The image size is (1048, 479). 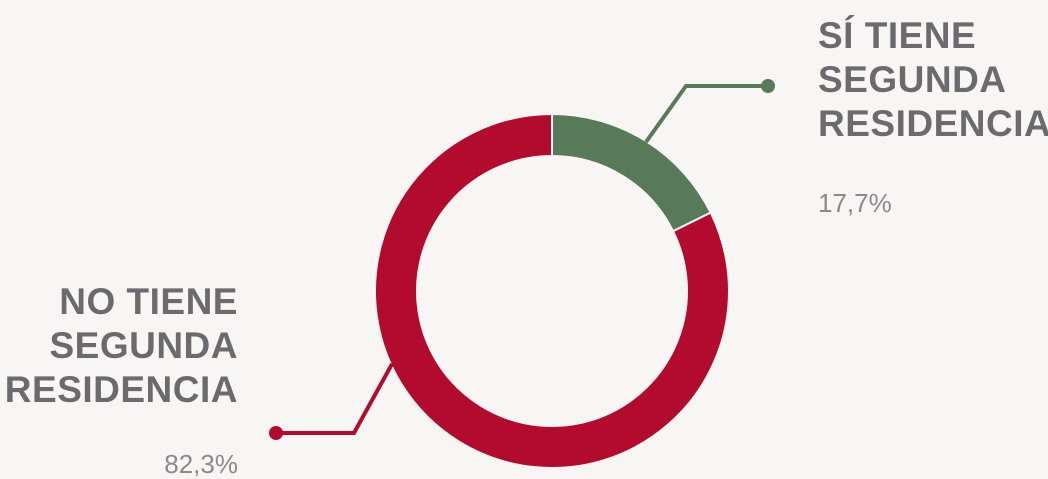 I want to click on slice-value-si-tiene: 17,7%, so click(x=855, y=203).